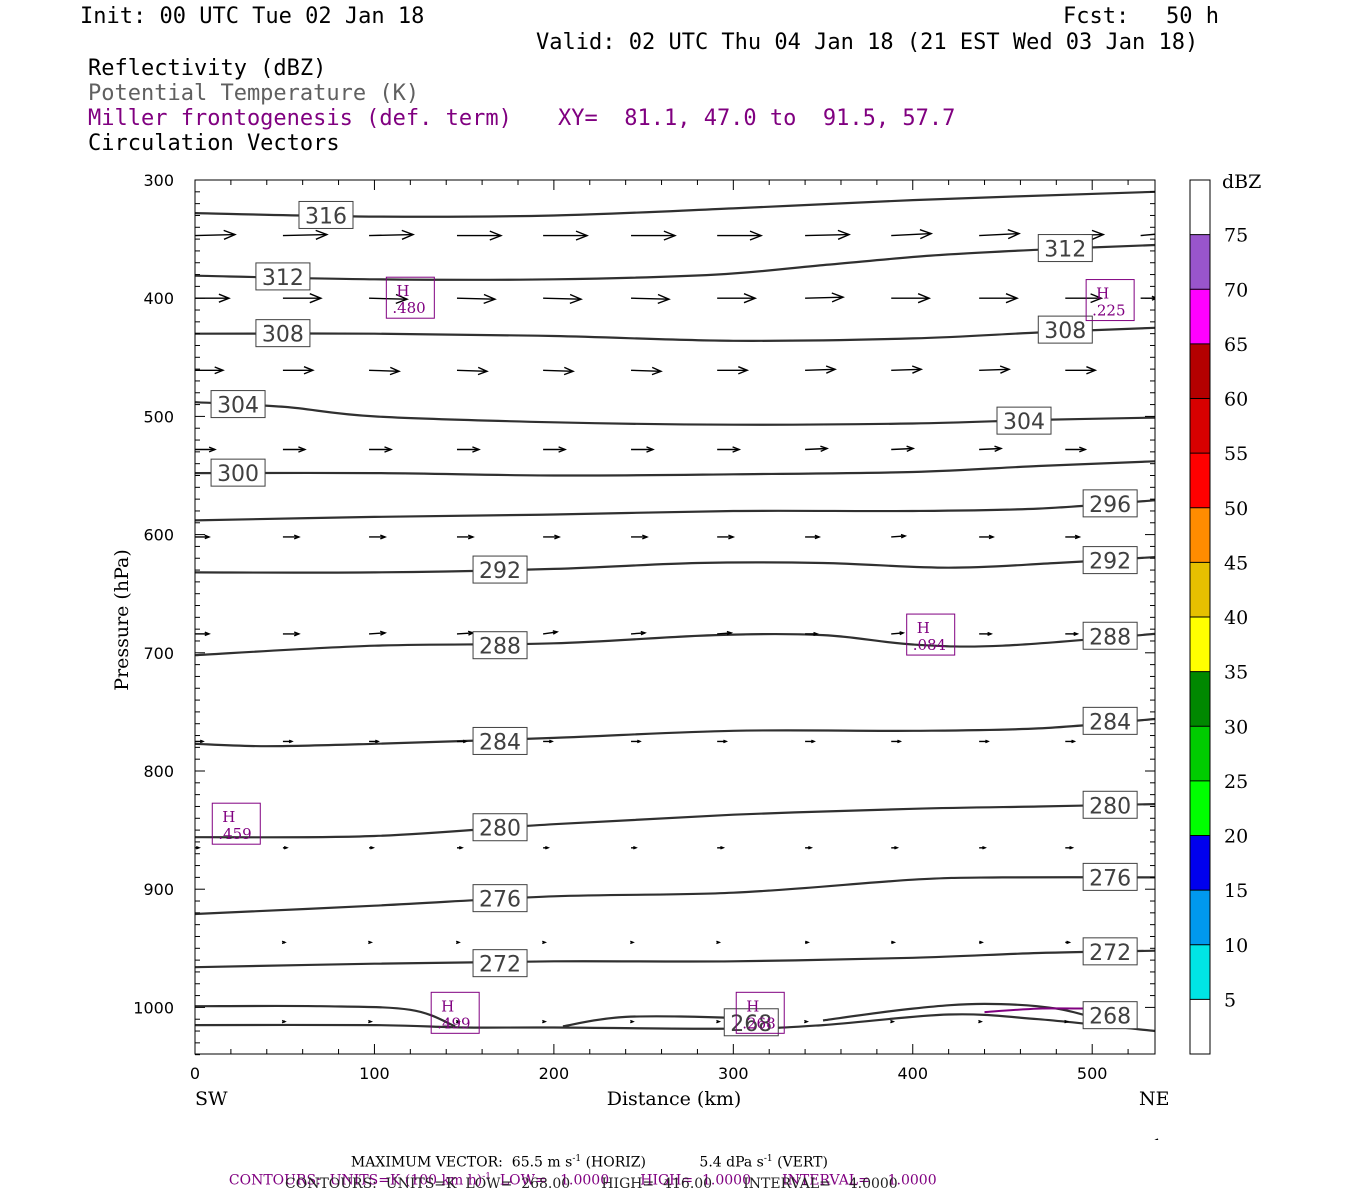  Describe the element at coordinates (158, 535) in the screenshot. I see `y-tick-label: 600` at that location.